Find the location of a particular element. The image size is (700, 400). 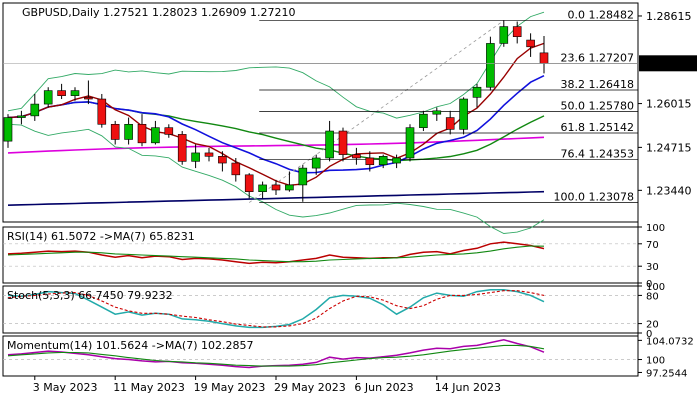

current-price-box is located at coordinates (668, 63).